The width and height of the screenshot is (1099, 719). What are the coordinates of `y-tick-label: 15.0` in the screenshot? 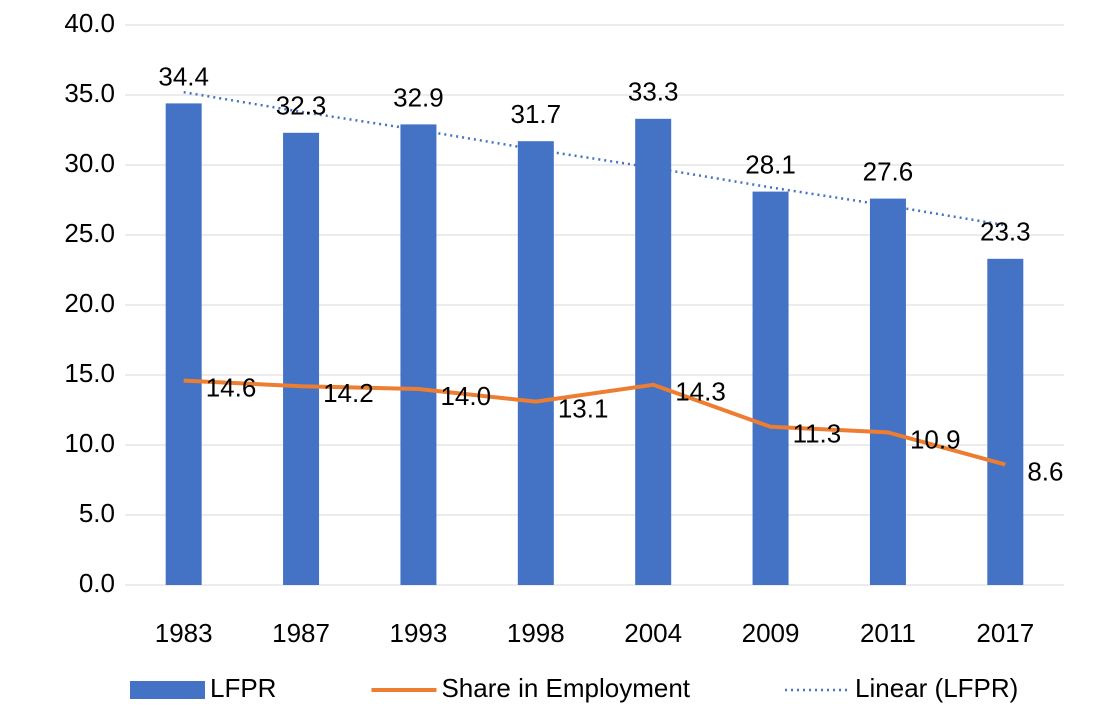 It's located at (89, 373).